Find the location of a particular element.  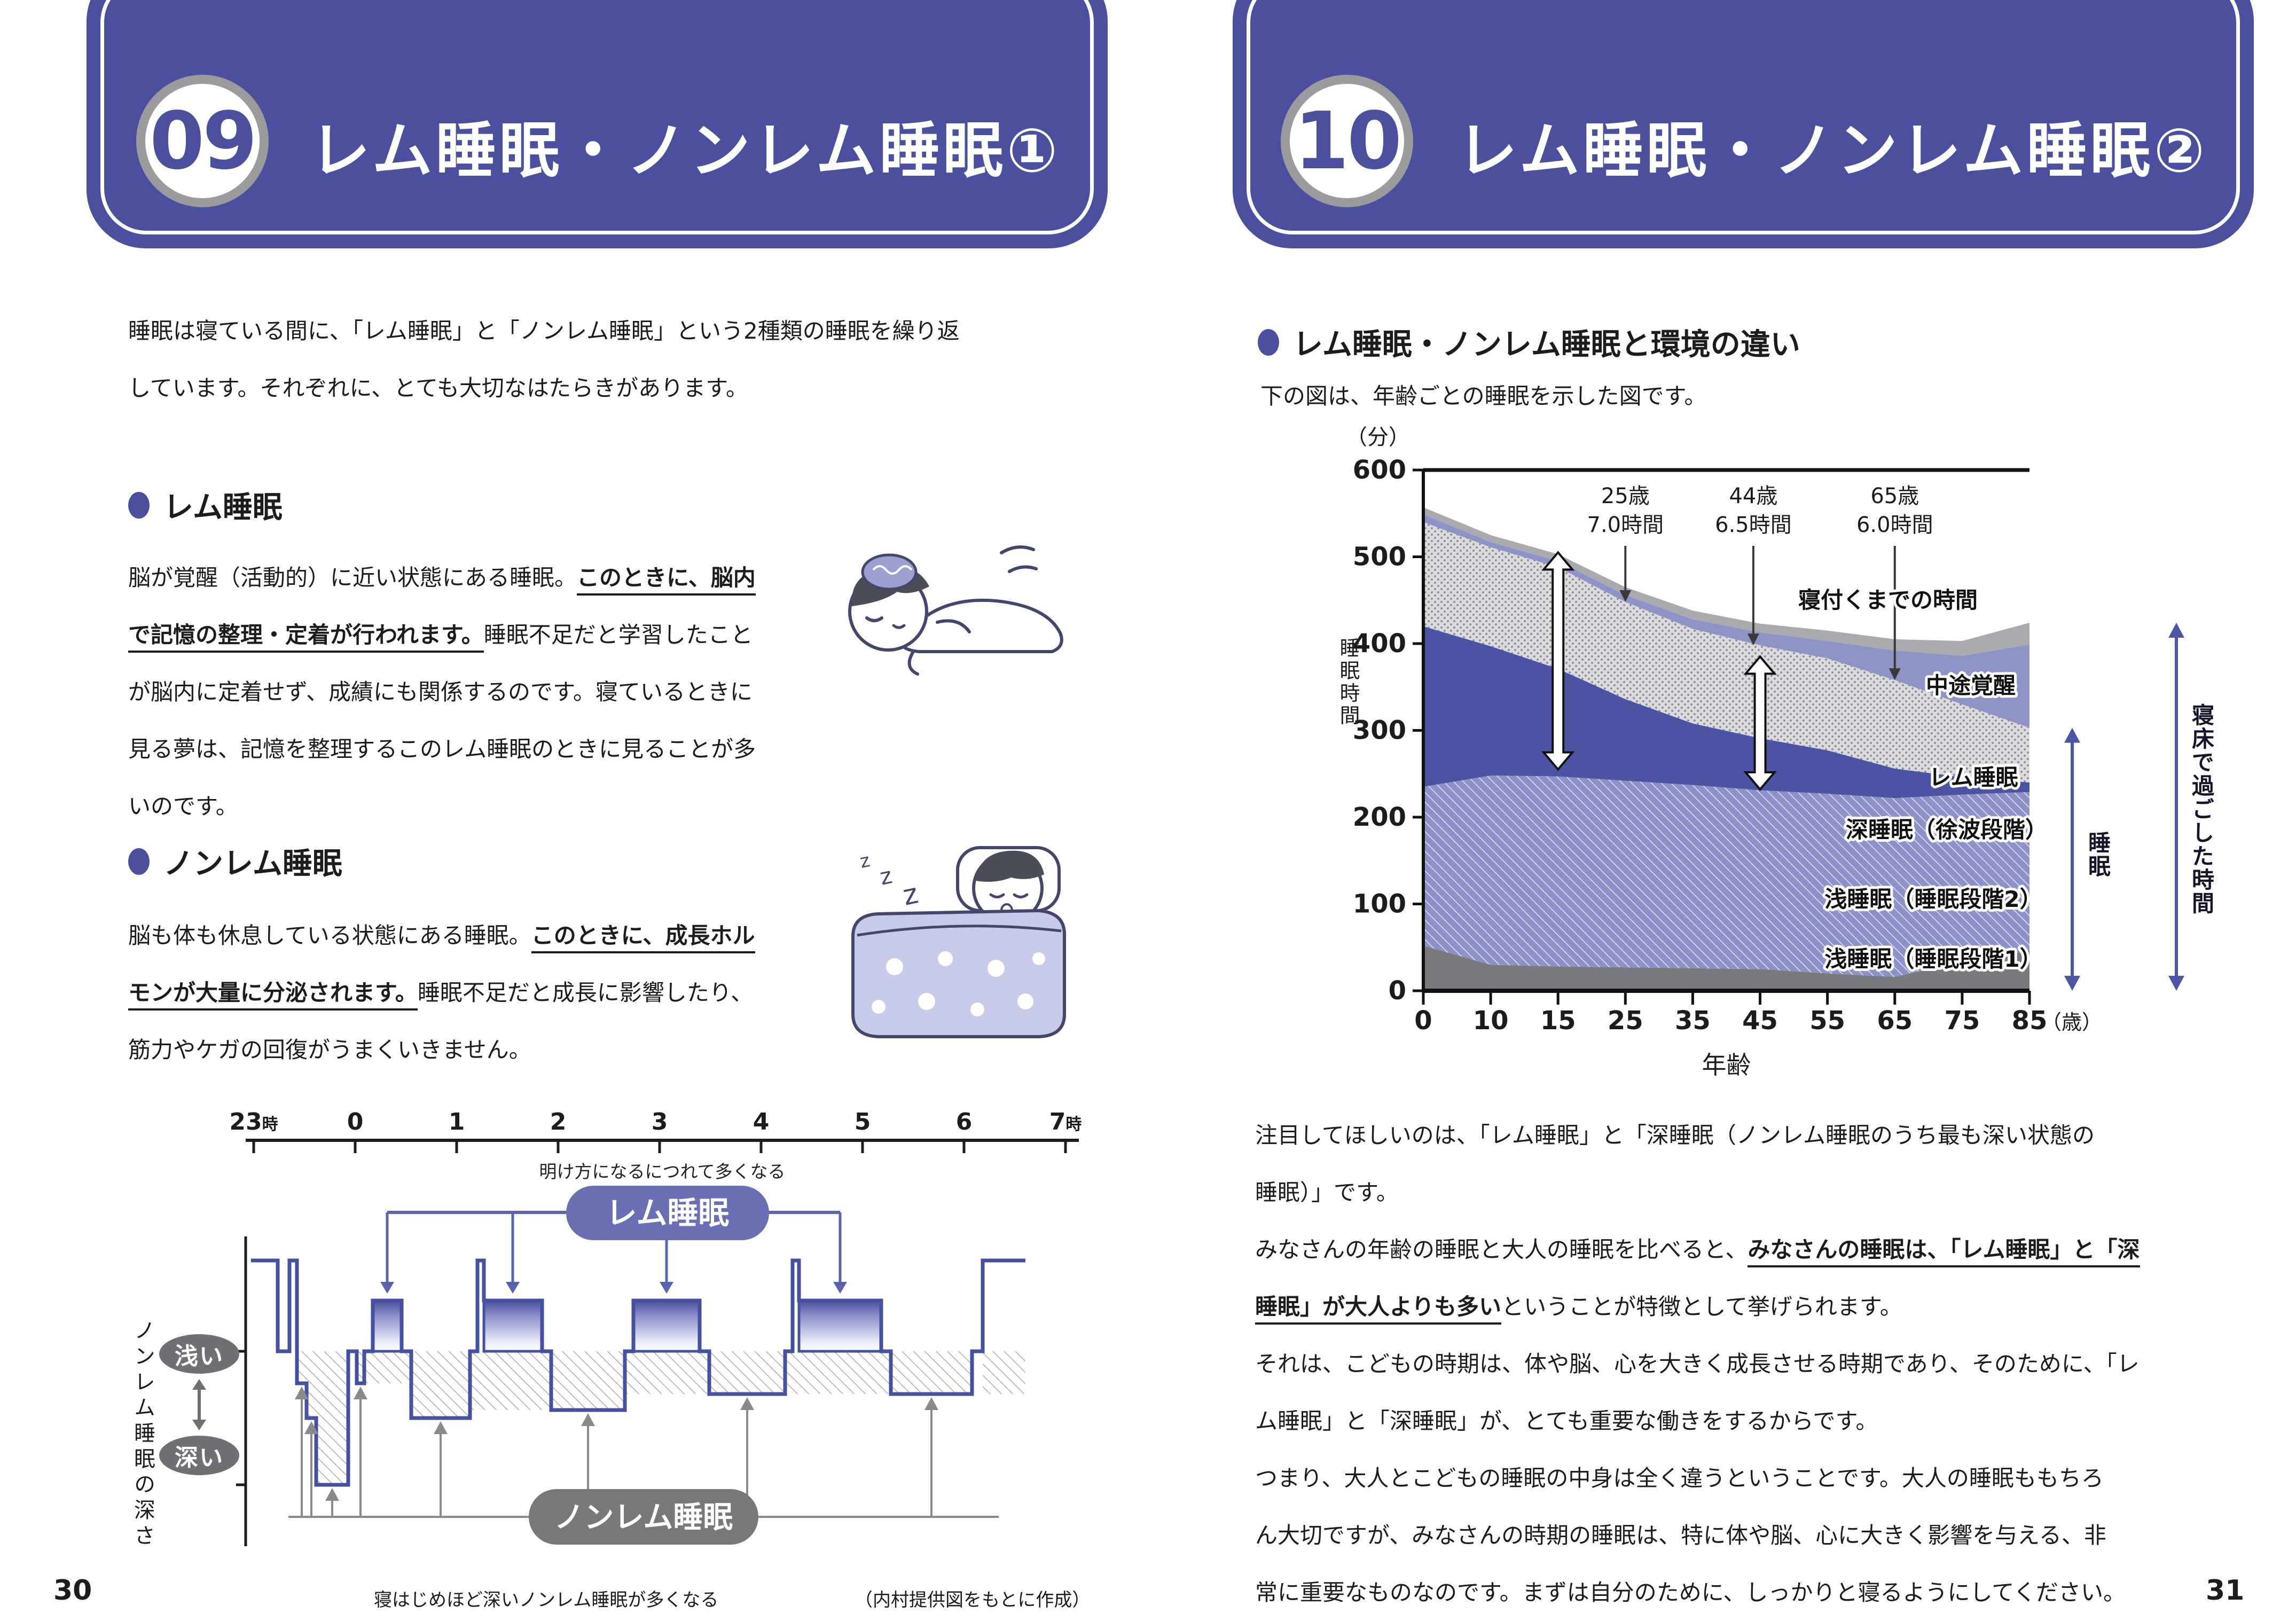

hypnogram-credit: （内村提供図をもとに作成） is located at coordinates (973, 1600).